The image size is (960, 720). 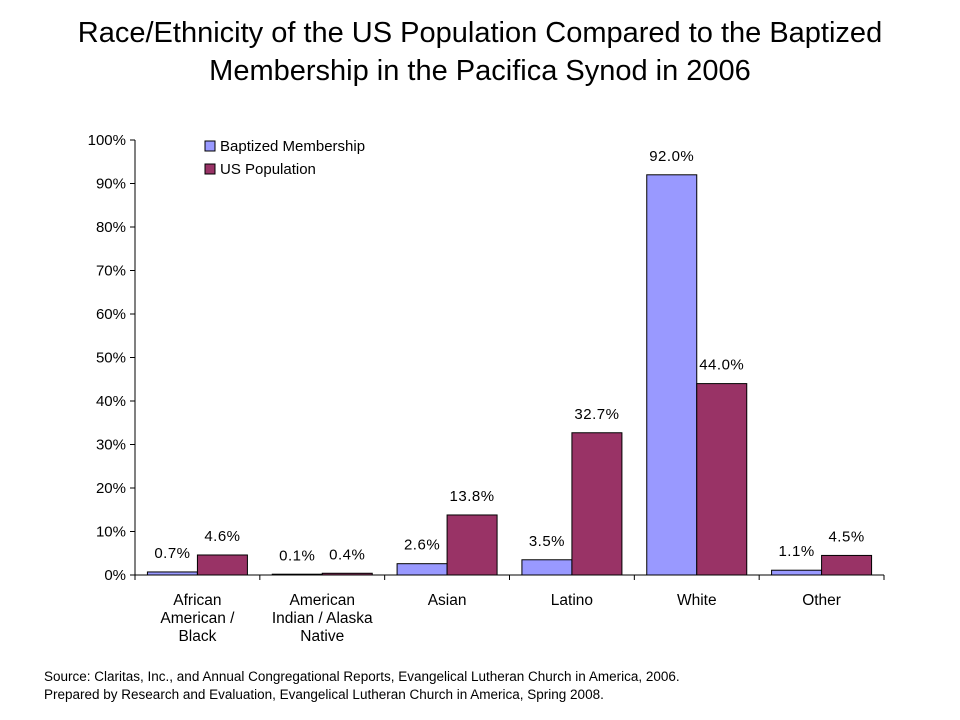 I want to click on y-tick-label: 30%, so click(x=111, y=445).